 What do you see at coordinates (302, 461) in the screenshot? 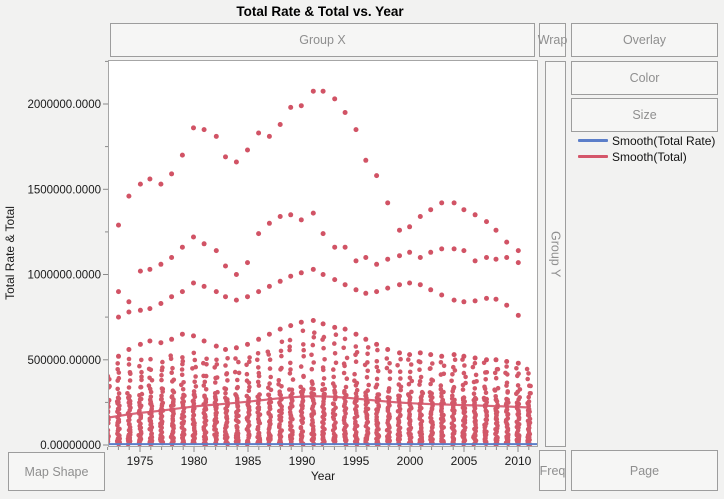
I see `x-tick-label: 1990` at bounding box center [302, 461].